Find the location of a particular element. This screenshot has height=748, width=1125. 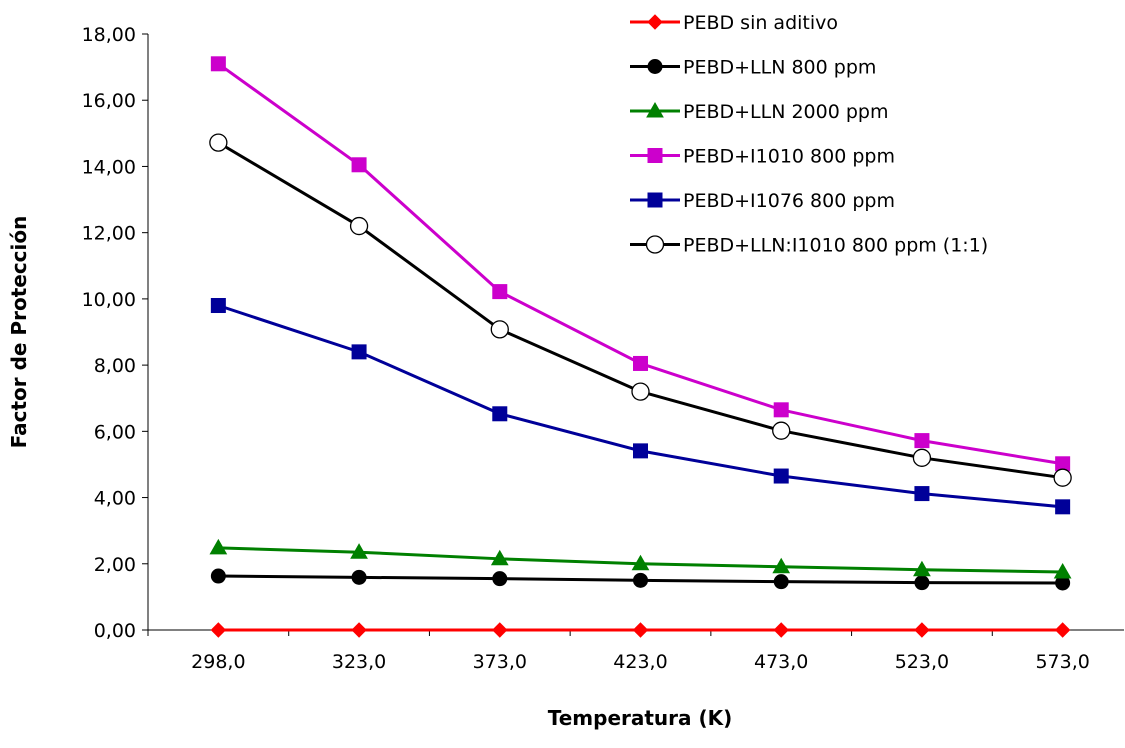

y-tick-label: 6,00 is located at coordinates (115, 432).